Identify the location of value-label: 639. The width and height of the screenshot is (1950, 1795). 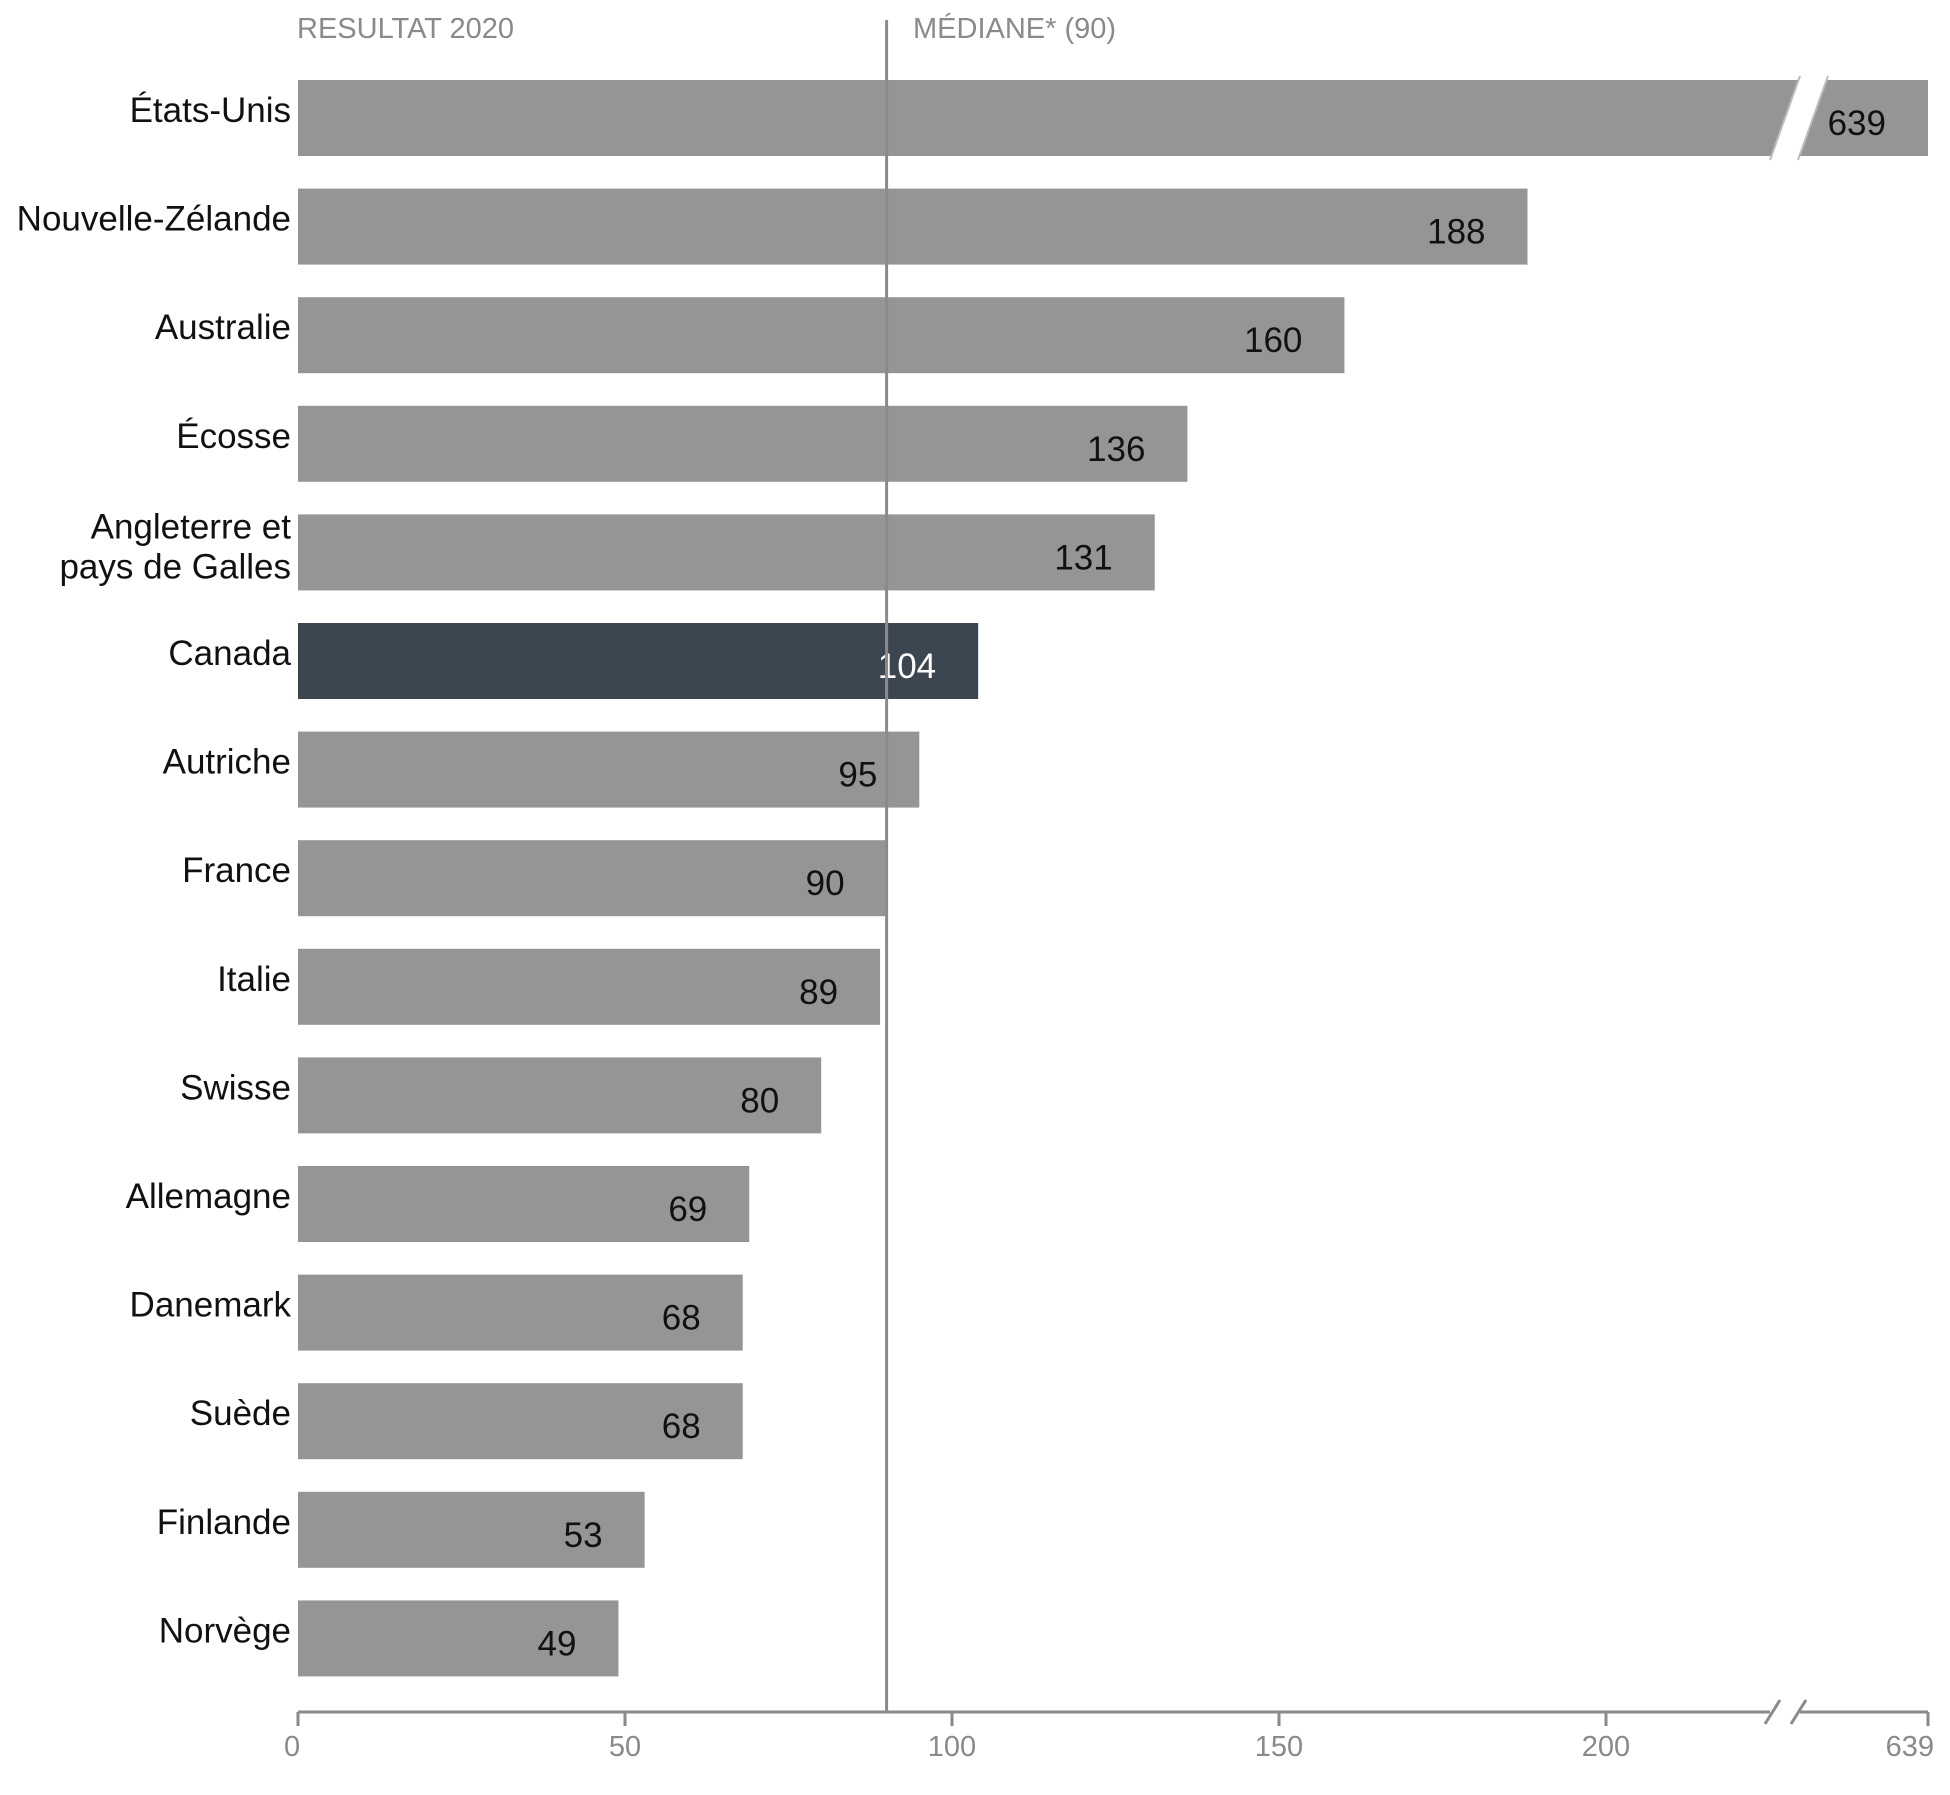
(1857, 123).